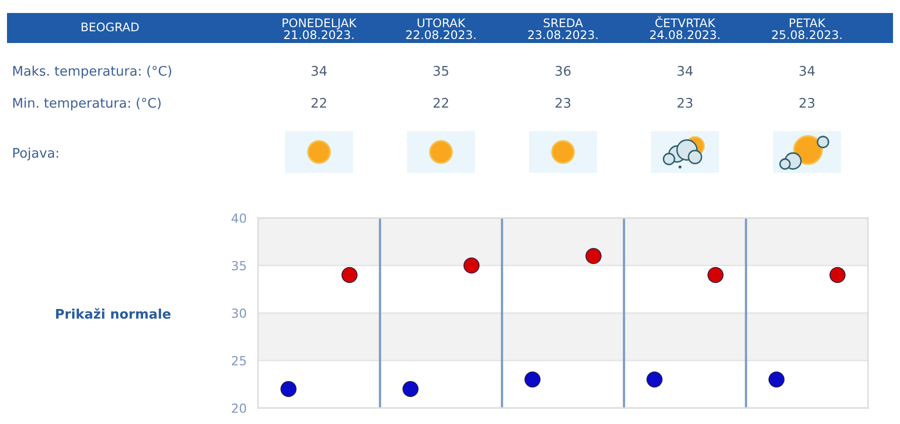 This screenshot has width=900, height=424. I want to click on y-tick-label: 20, so click(239, 408).